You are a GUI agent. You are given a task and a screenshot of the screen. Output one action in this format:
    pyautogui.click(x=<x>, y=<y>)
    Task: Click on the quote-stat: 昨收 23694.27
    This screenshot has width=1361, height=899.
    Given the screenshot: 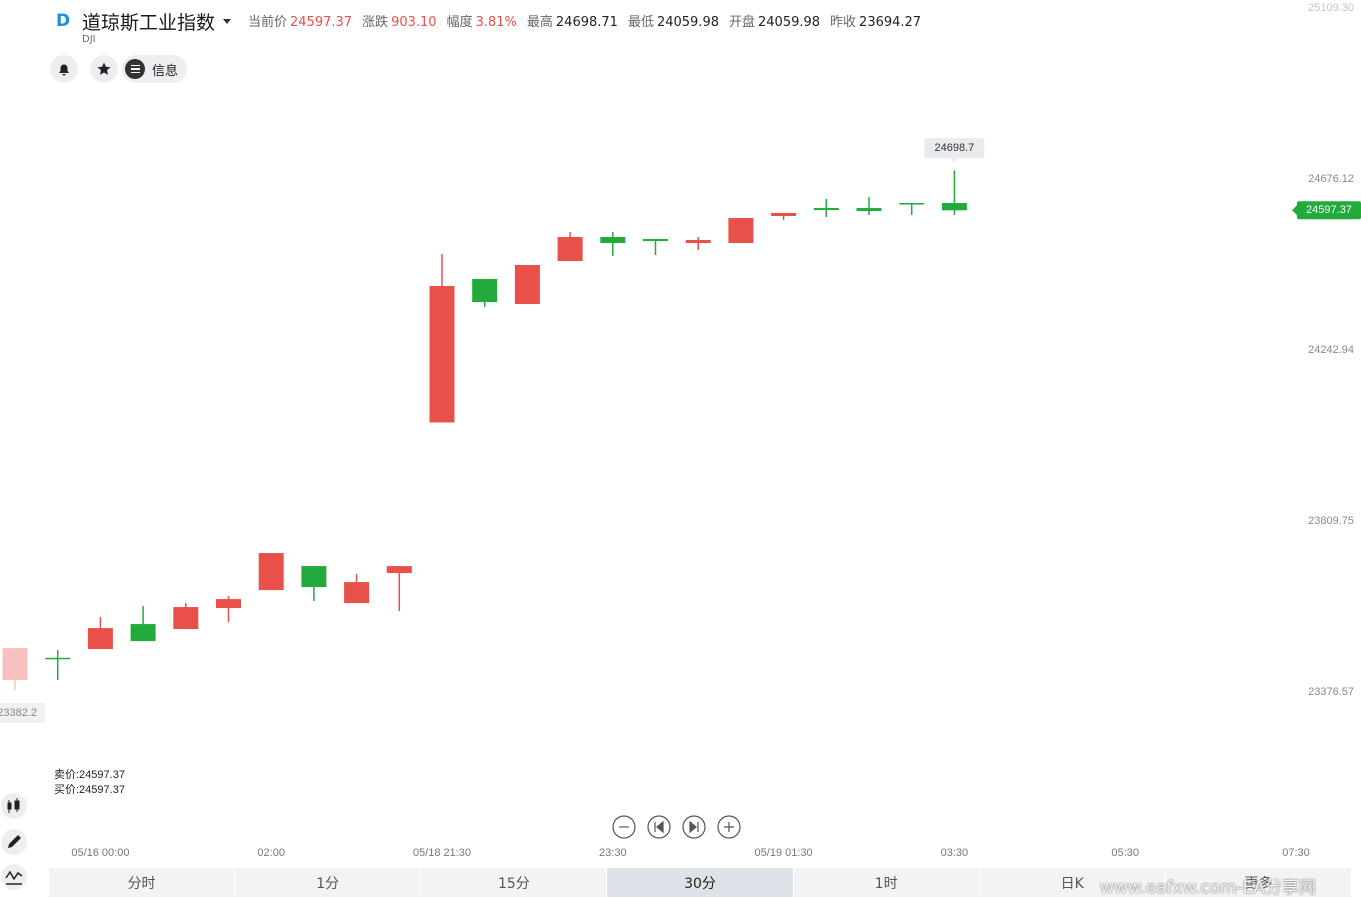 What is the action you would take?
    pyautogui.click(x=875, y=20)
    